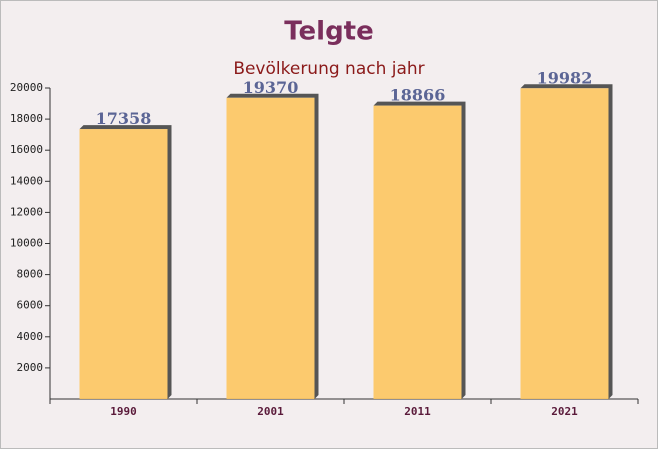 This screenshot has height=449, width=658. Describe the element at coordinates (329, 32) in the screenshot. I see `chart-title: Telgte` at that location.